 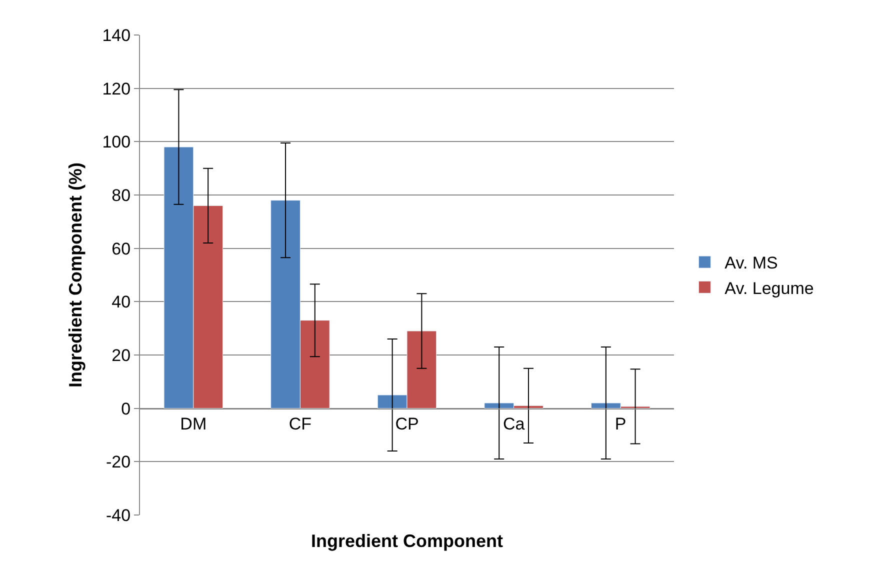 I want to click on y-tick-label: -40, so click(x=118, y=515).